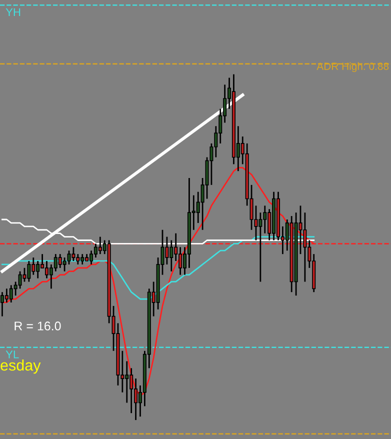 This screenshot has width=391, height=439. I want to click on ref-line-label: YH, so click(13, 12).